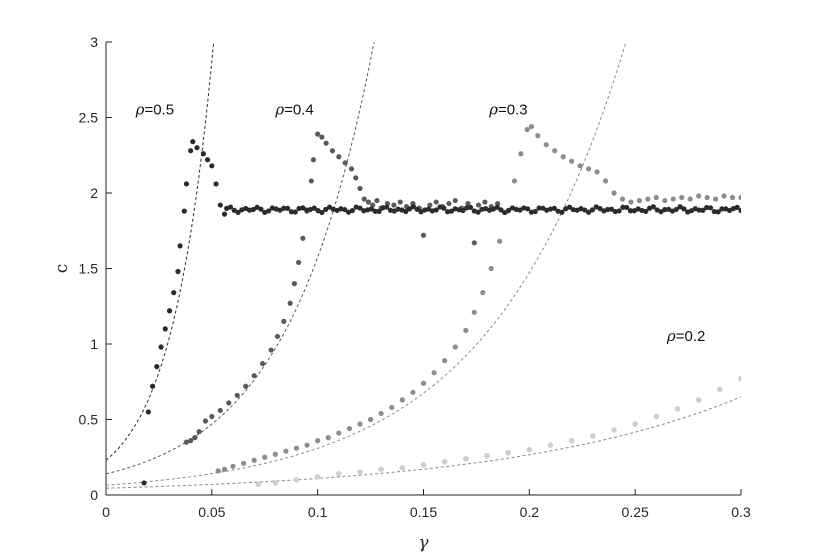  I want to click on y-tick-label: 1, so click(94, 344).